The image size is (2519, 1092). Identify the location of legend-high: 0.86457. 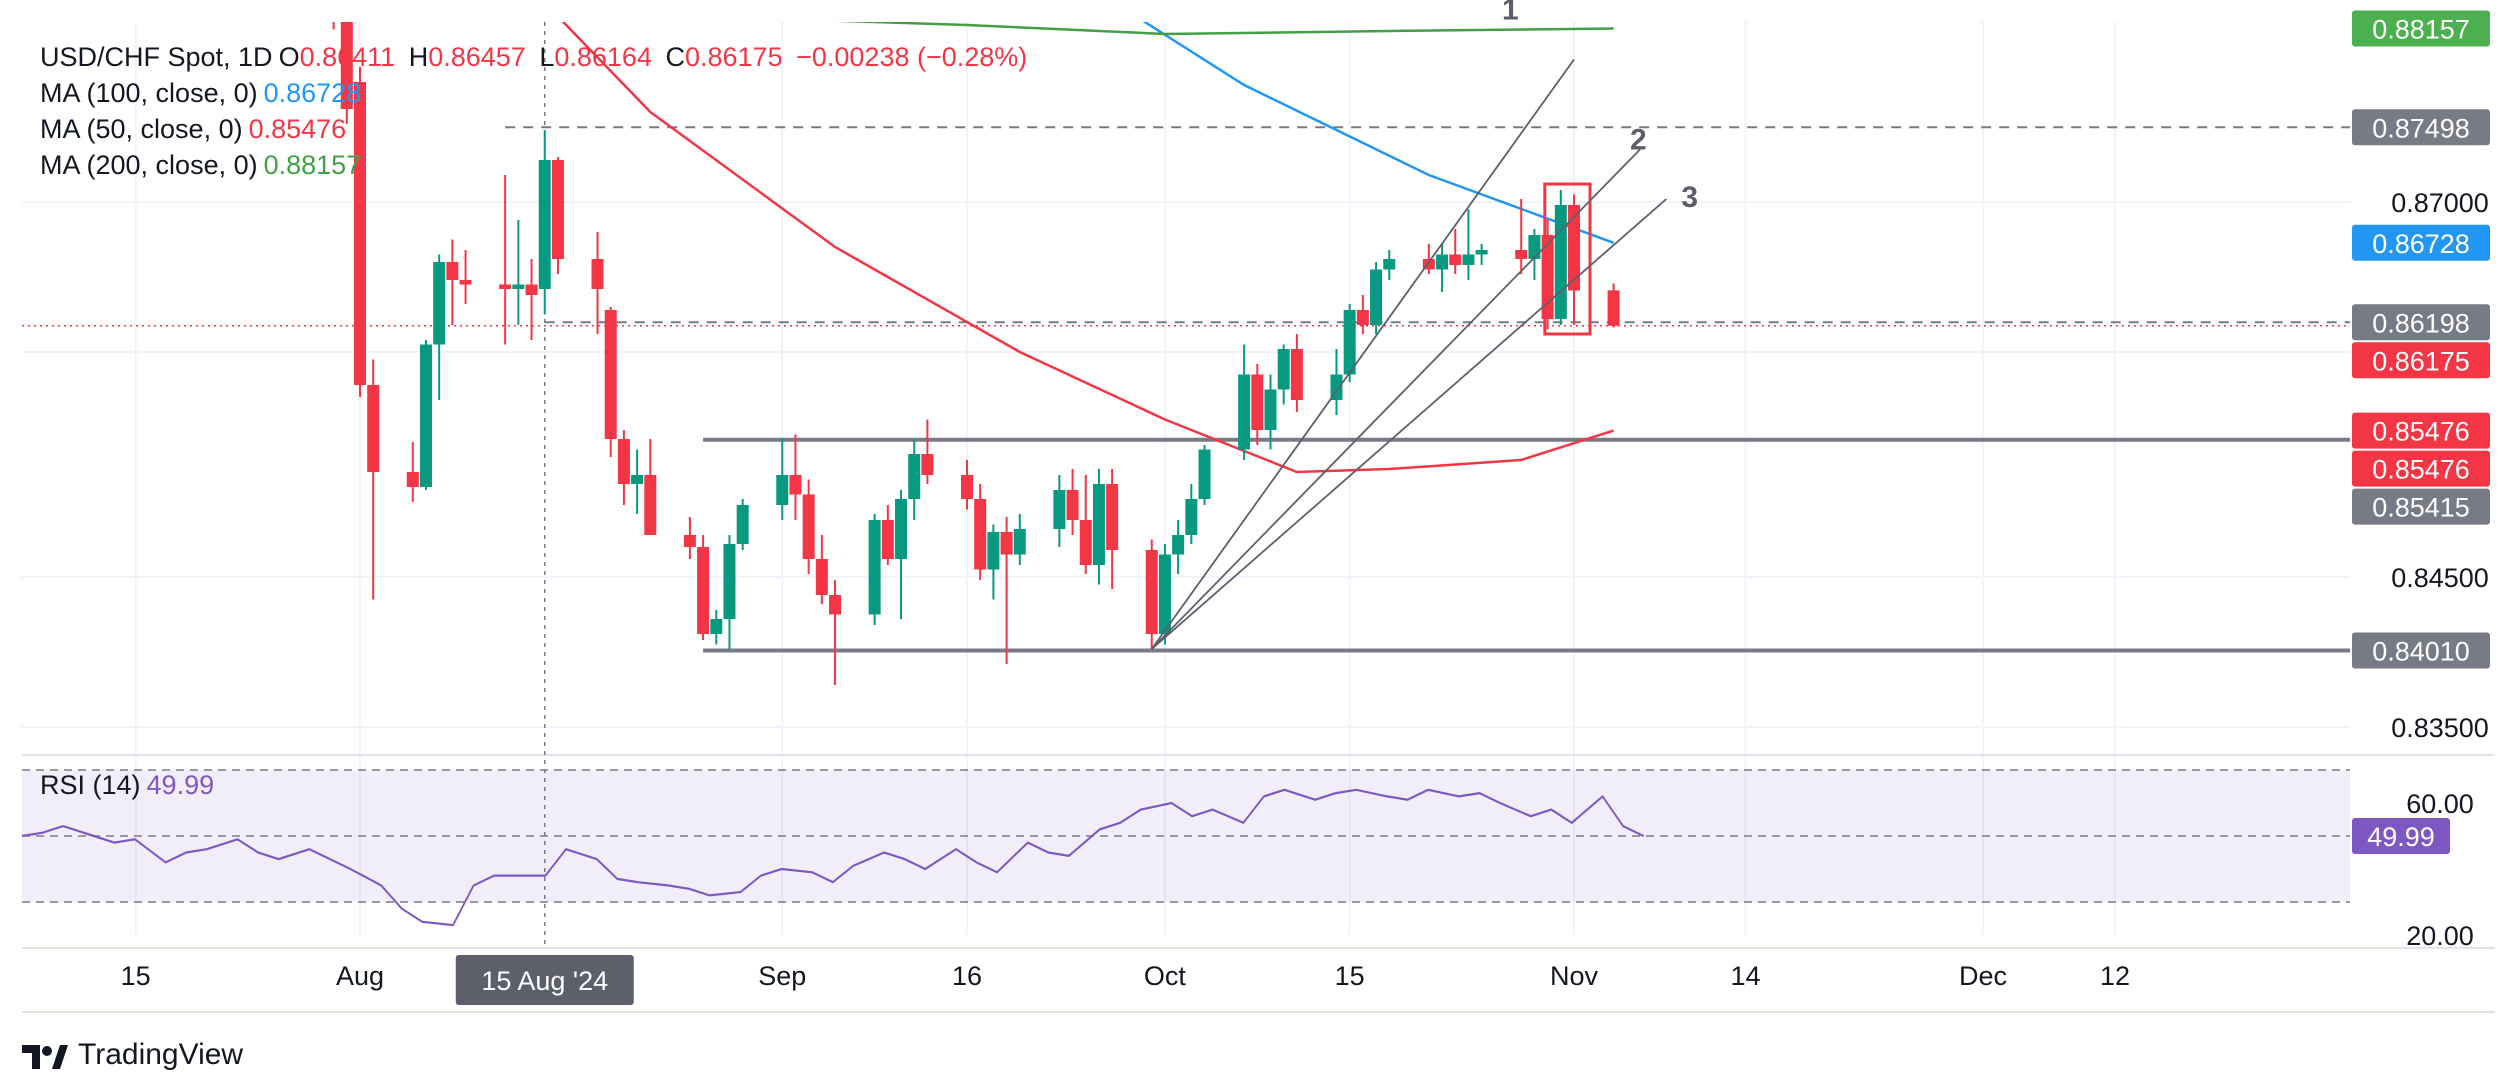
(477, 57).